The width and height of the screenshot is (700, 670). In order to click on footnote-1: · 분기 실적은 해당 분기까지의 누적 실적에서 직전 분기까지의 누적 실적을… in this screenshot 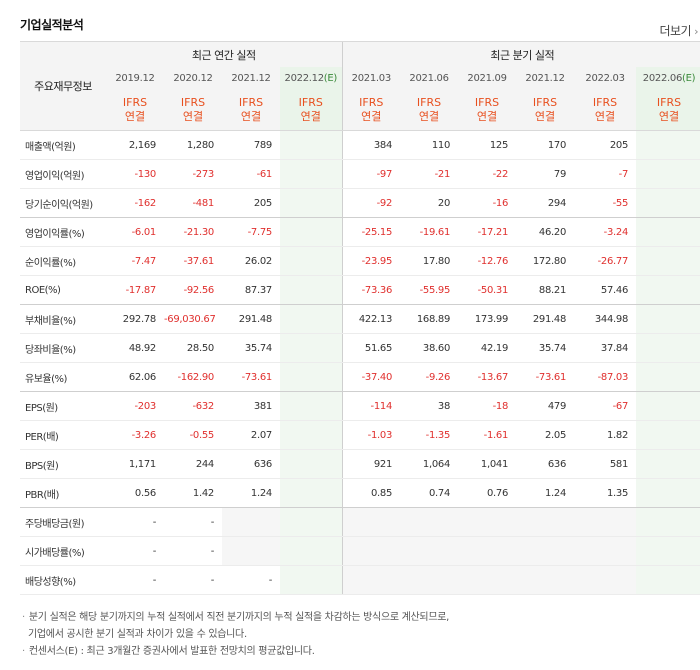, I will do `click(236, 617)`.